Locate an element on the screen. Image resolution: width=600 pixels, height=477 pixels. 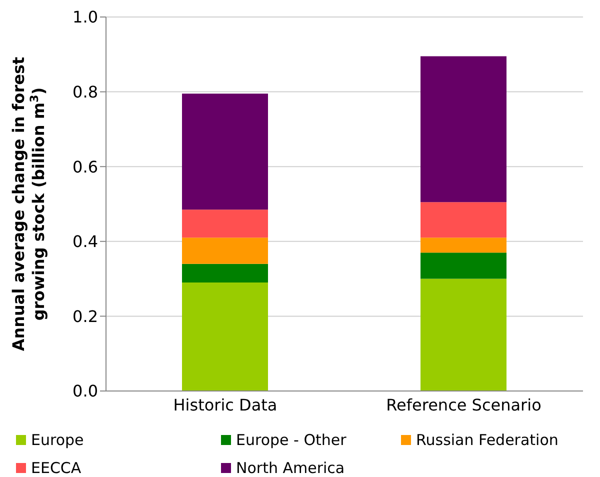
y-tick-label: 0.2 is located at coordinates (85, 316).